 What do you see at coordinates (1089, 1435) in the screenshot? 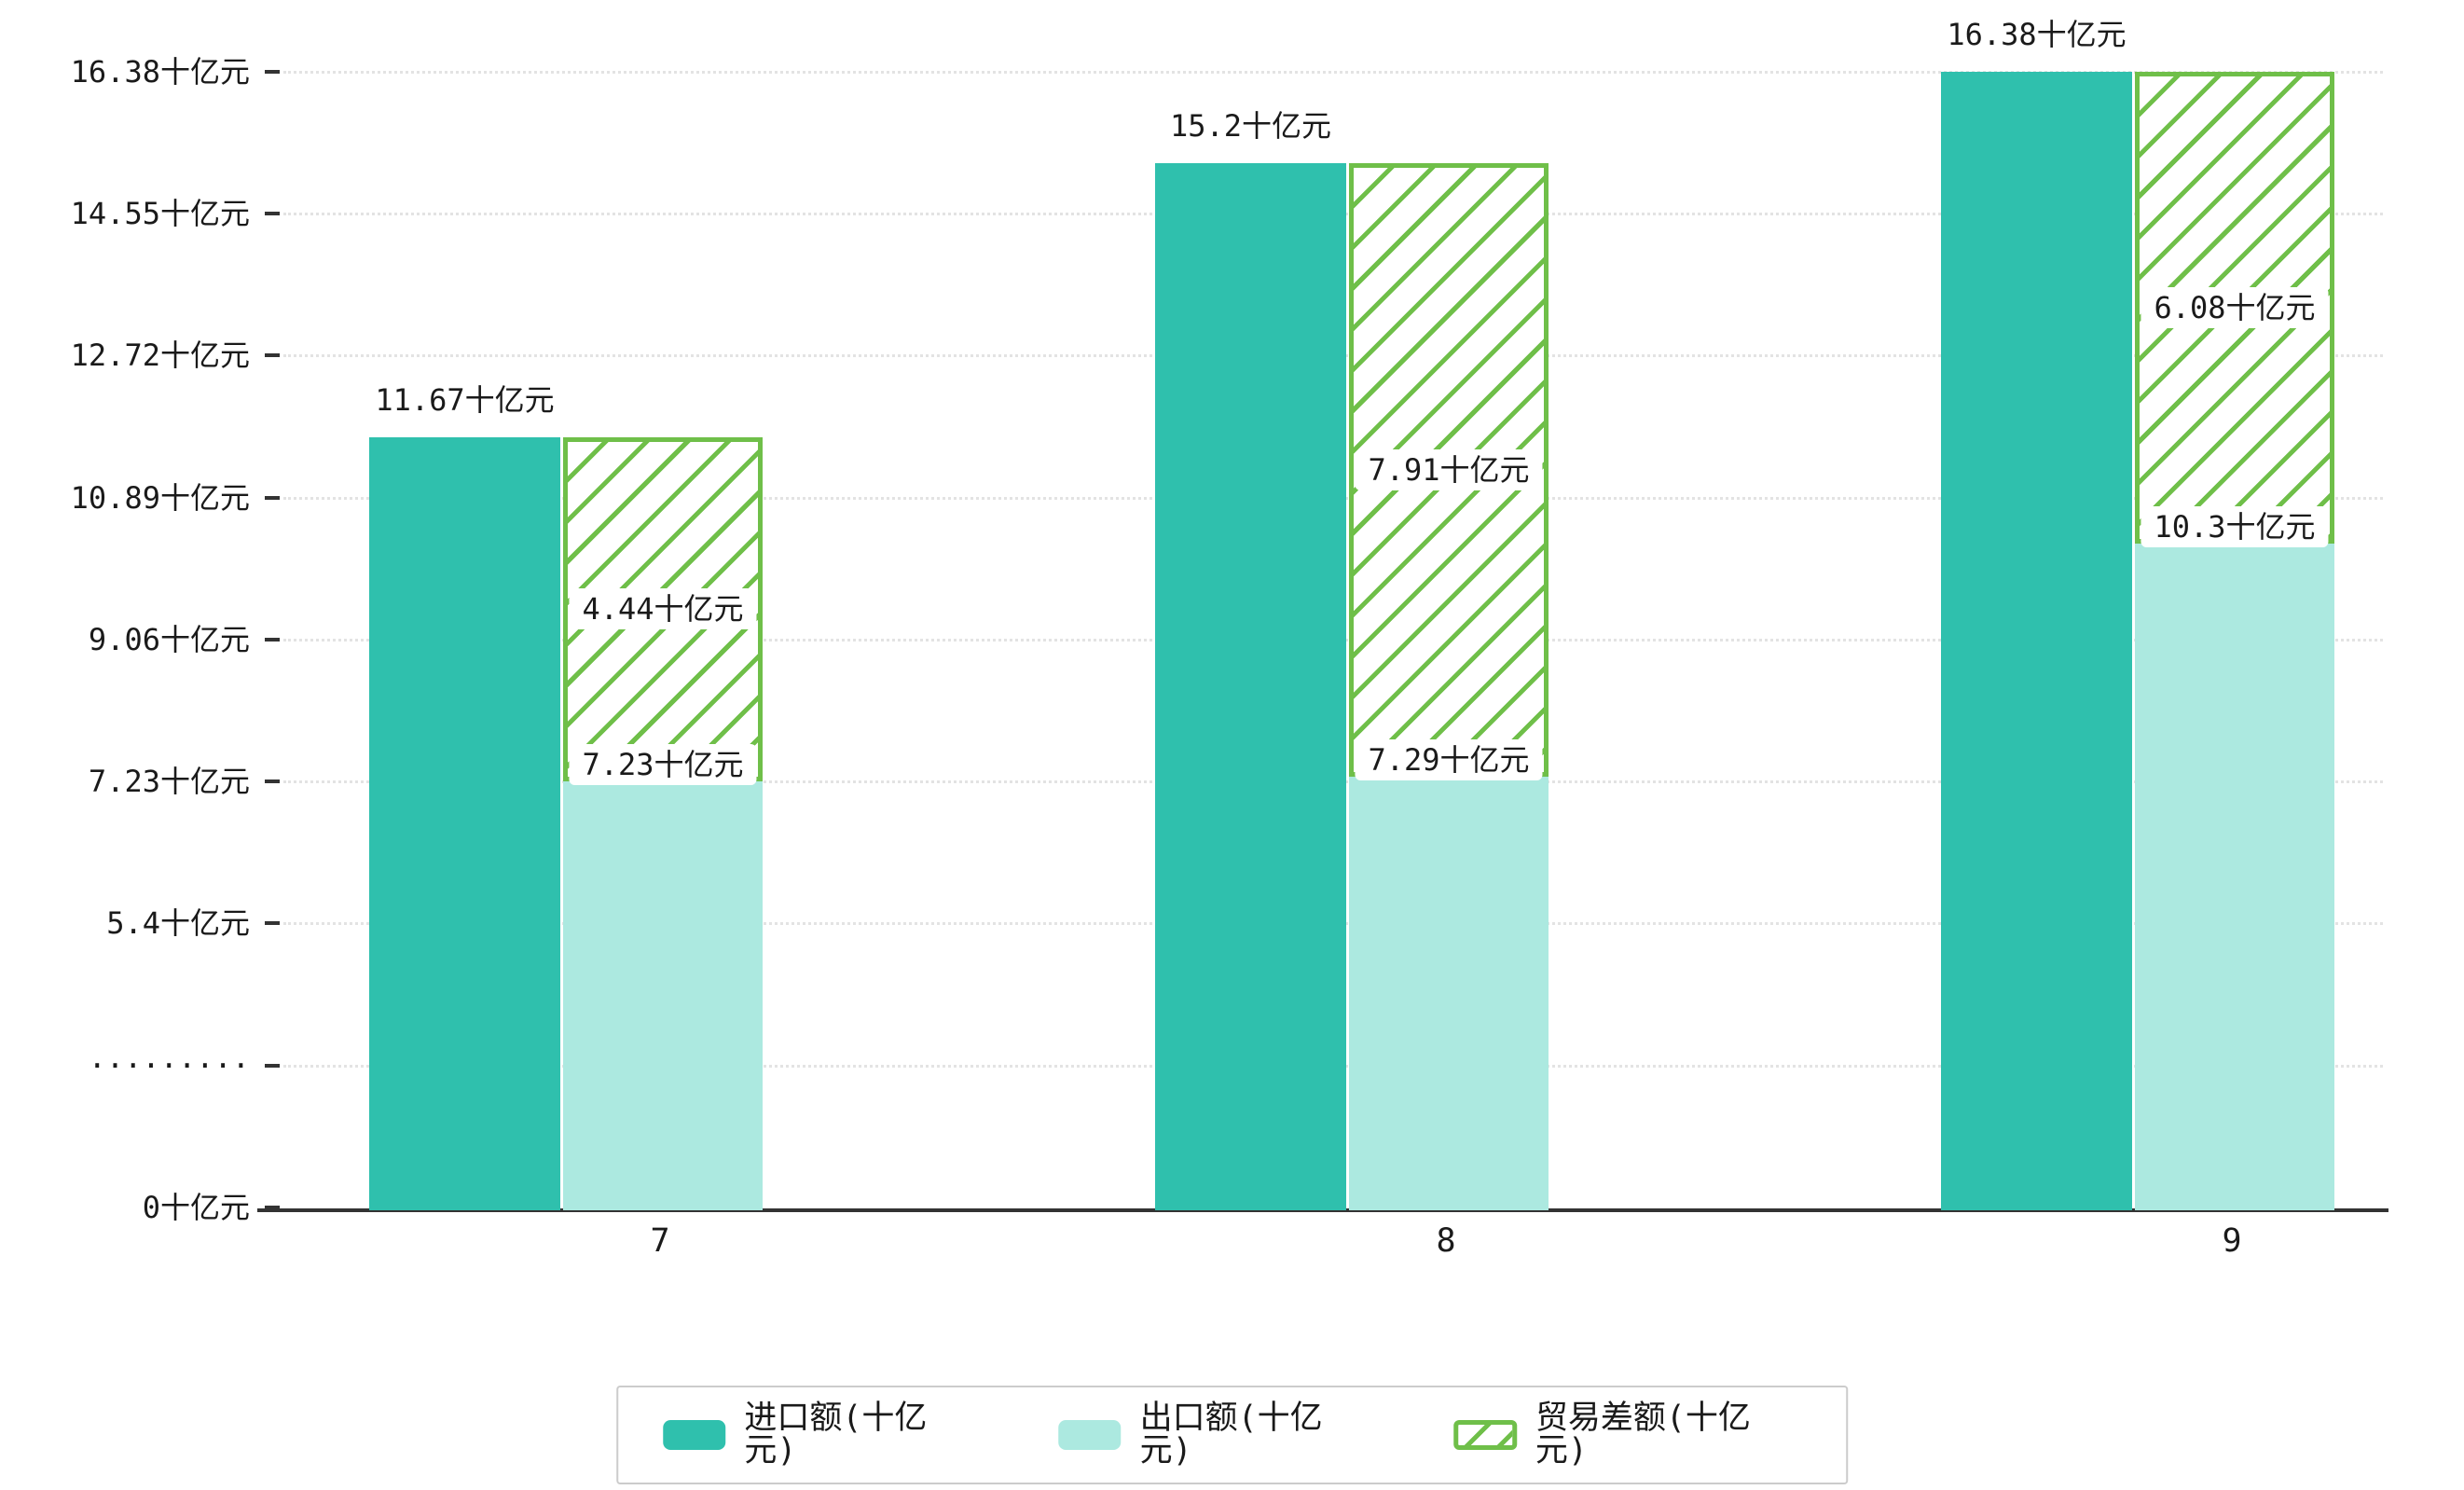
I see `export-legend-swatch-icon` at bounding box center [1089, 1435].